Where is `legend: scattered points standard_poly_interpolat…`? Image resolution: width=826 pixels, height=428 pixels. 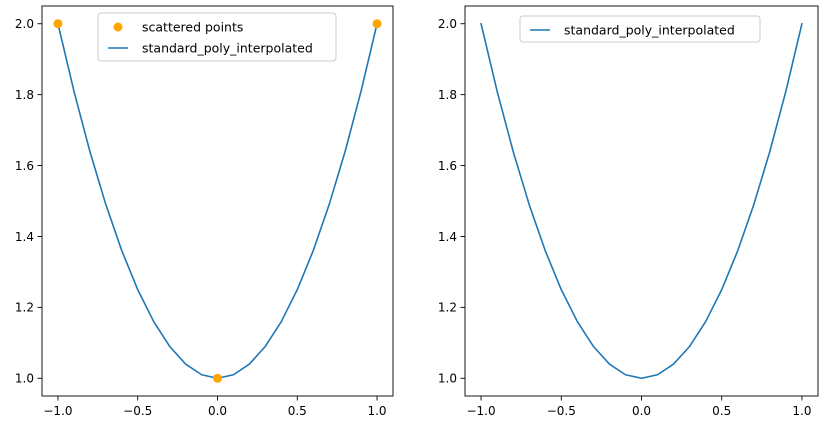 legend: scattered points standard_poly_interpolat… is located at coordinates (217, 37).